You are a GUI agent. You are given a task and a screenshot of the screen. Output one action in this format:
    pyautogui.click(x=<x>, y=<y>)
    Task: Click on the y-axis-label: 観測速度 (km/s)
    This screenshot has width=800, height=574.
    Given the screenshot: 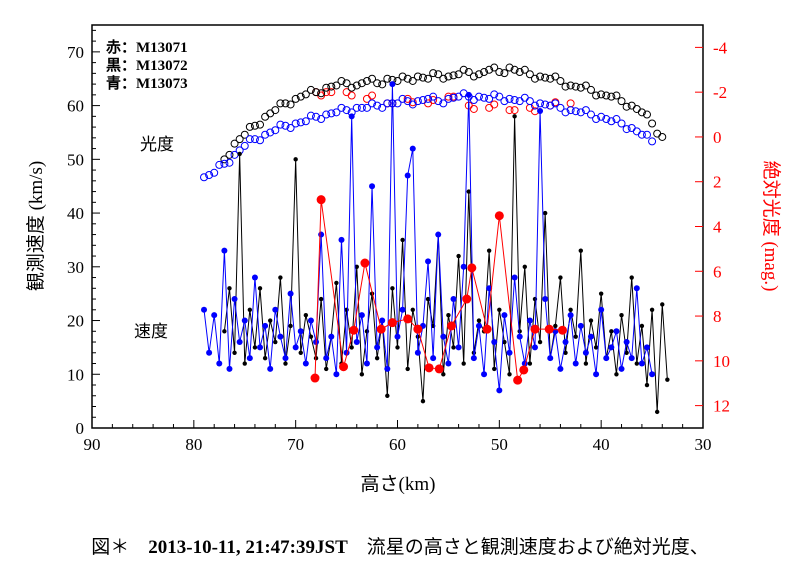 What is the action you would take?
    pyautogui.click(x=36, y=226)
    